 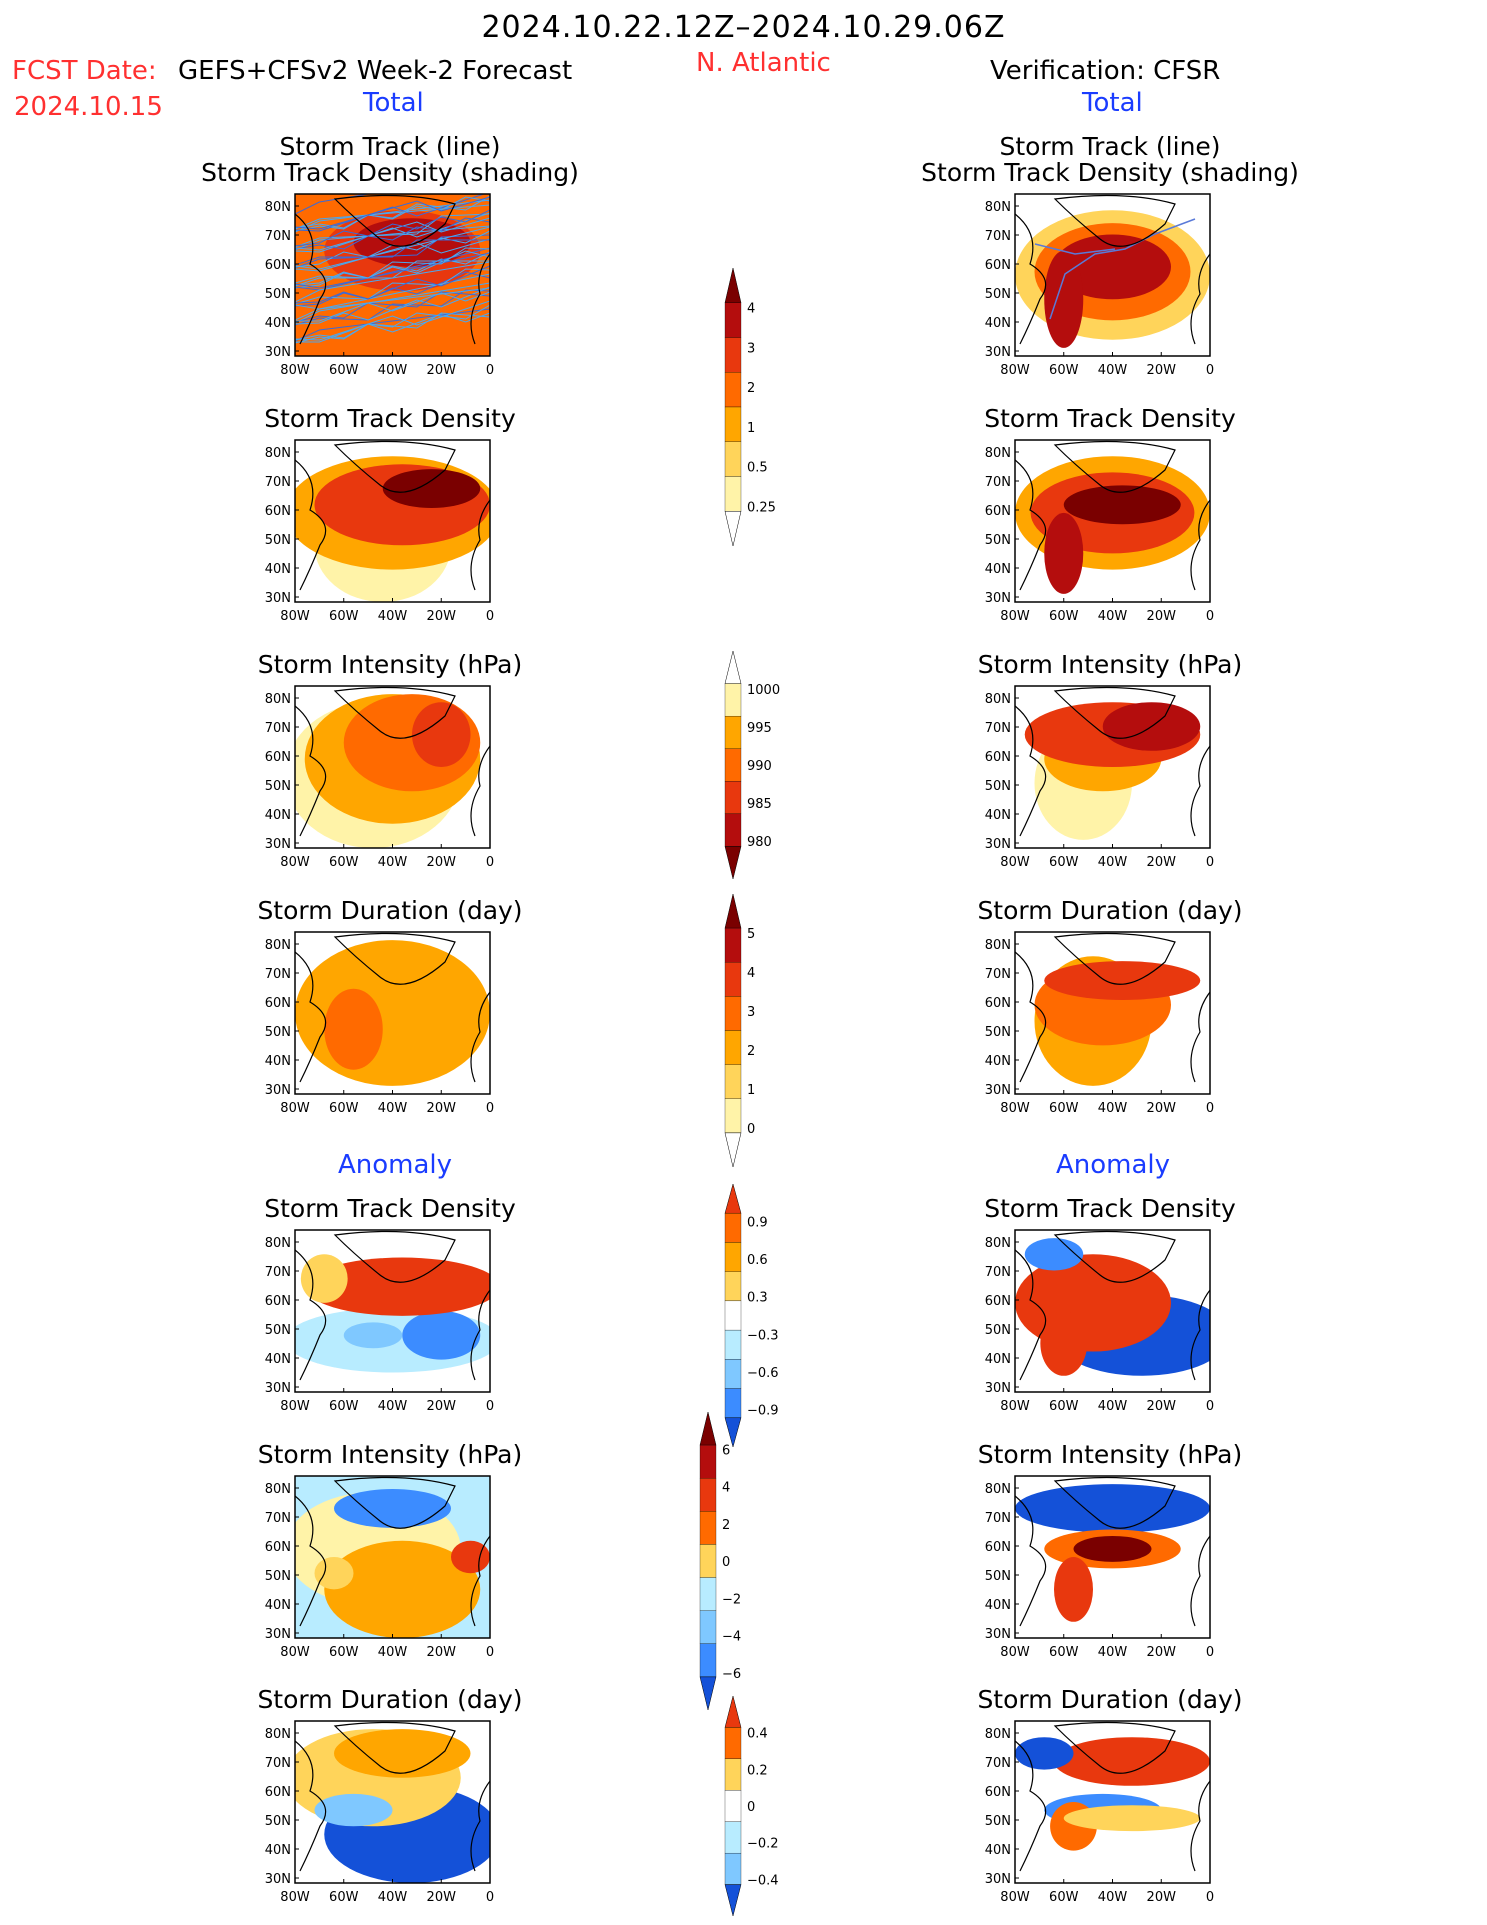 What do you see at coordinates (1110, 418) in the screenshot?
I see `right-density-title: Storm Track Density` at bounding box center [1110, 418].